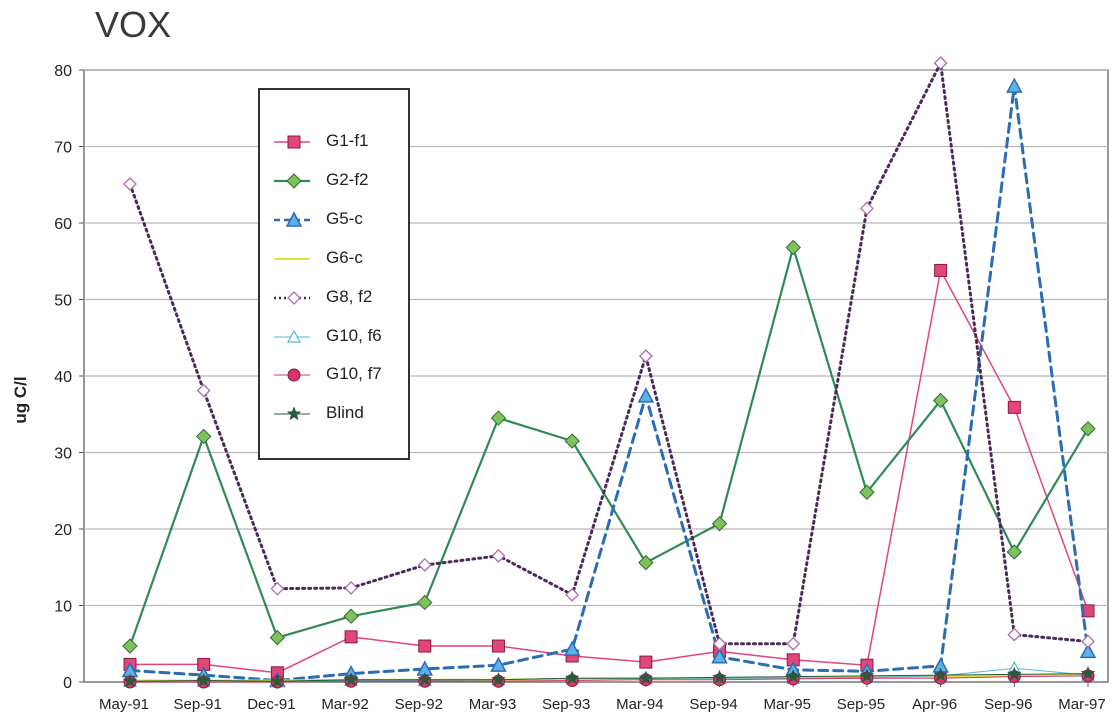 The width and height of the screenshot is (1115, 717). What do you see at coordinates (347, 179) in the screenshot?
I see `legend-label: G2-f2` at bounding box center [347, 179].